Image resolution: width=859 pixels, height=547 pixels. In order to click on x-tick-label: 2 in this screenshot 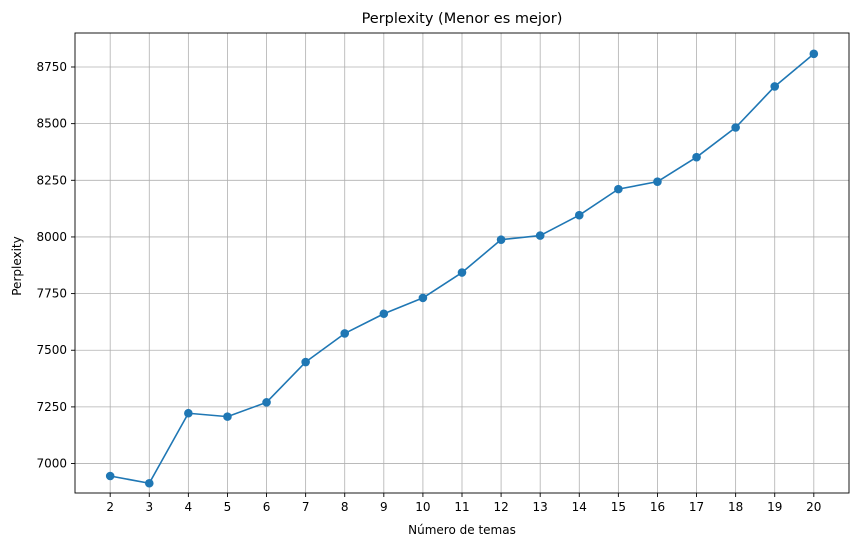, I will do `click(110, 507)`.